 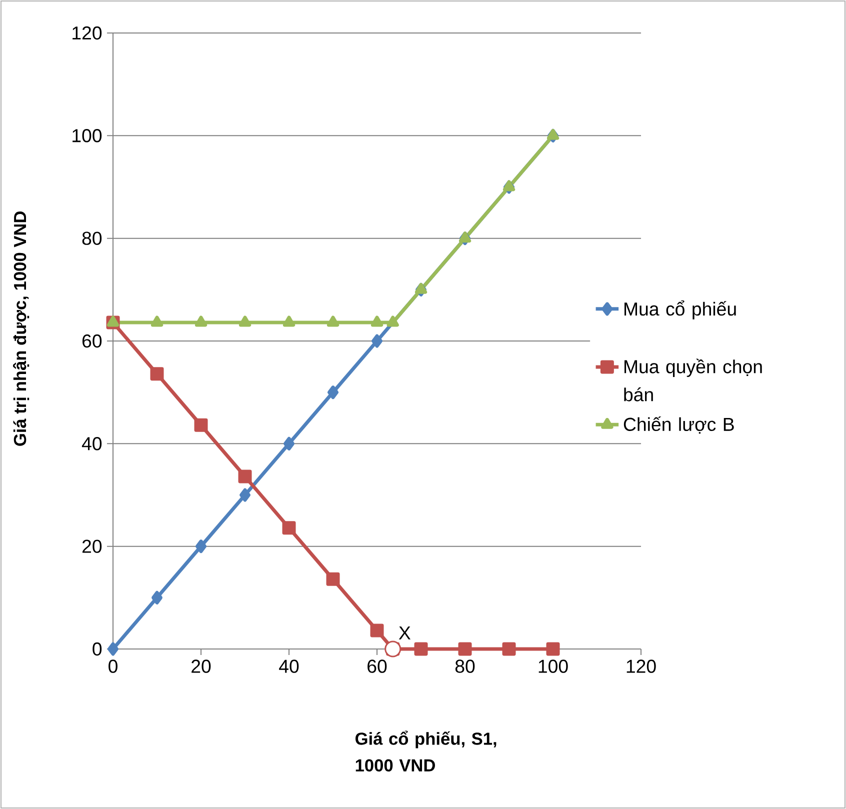 What do you see at coordinates (693, 380) in the screenshot?
I see `legend-label: Mua quyền chọn bán` at bounding box center [693, 380].